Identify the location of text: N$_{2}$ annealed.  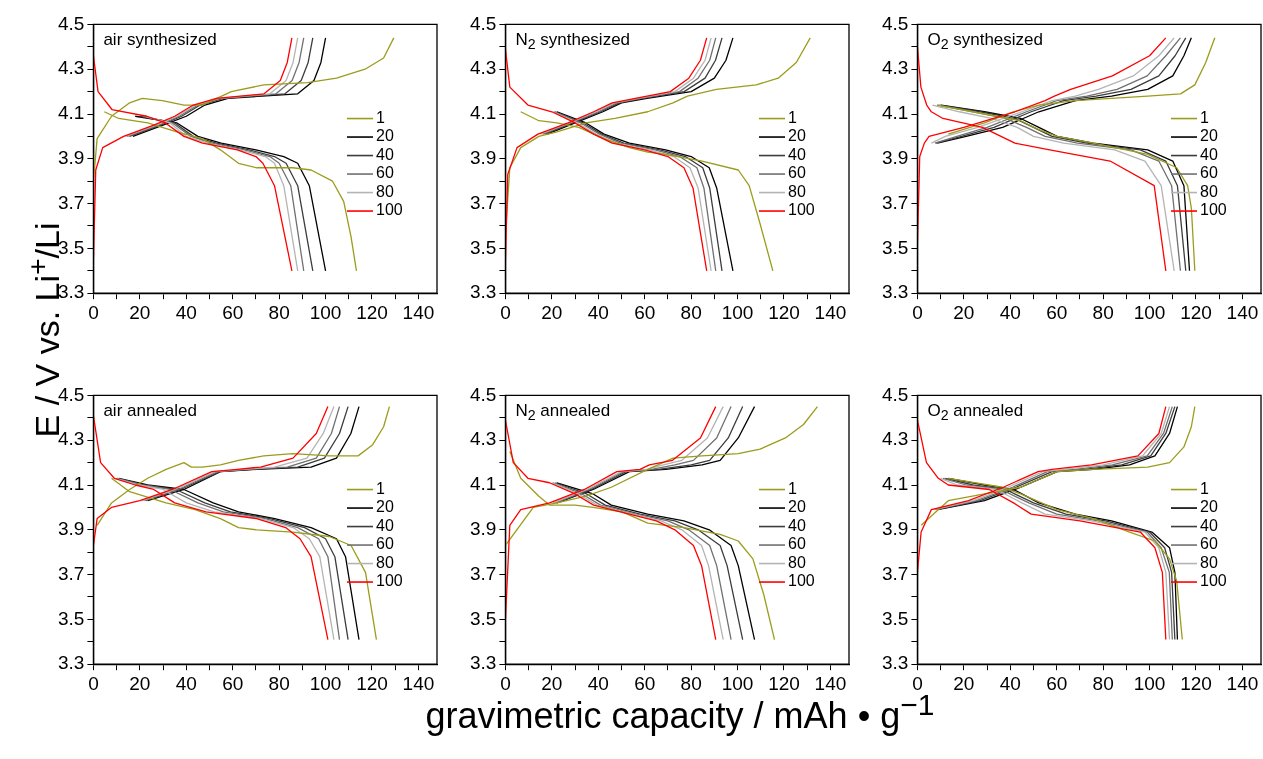
(563, 412).